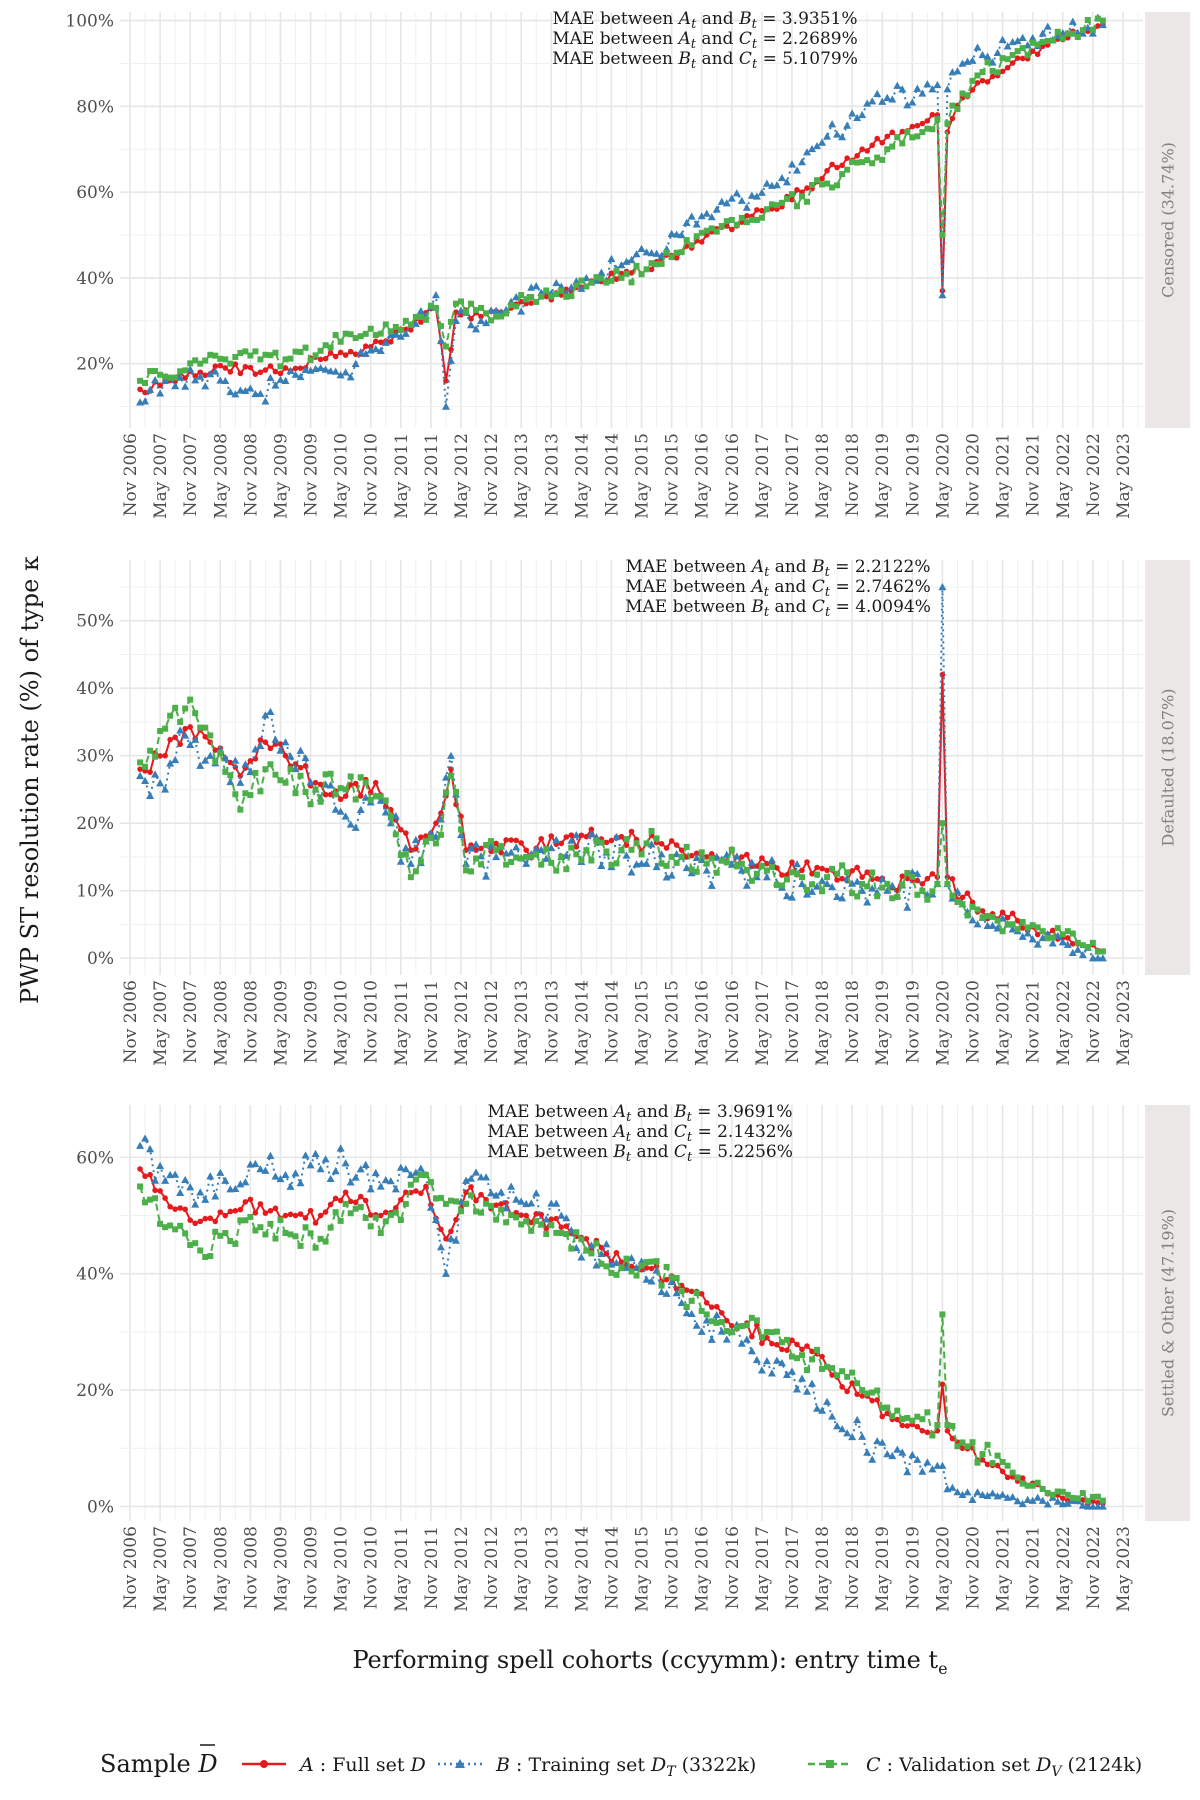  Describe the element at coordinates (778, 588) in the screenshot. I see `mae-annotation: MAE between At and Ct = 2.7462%` at that location.